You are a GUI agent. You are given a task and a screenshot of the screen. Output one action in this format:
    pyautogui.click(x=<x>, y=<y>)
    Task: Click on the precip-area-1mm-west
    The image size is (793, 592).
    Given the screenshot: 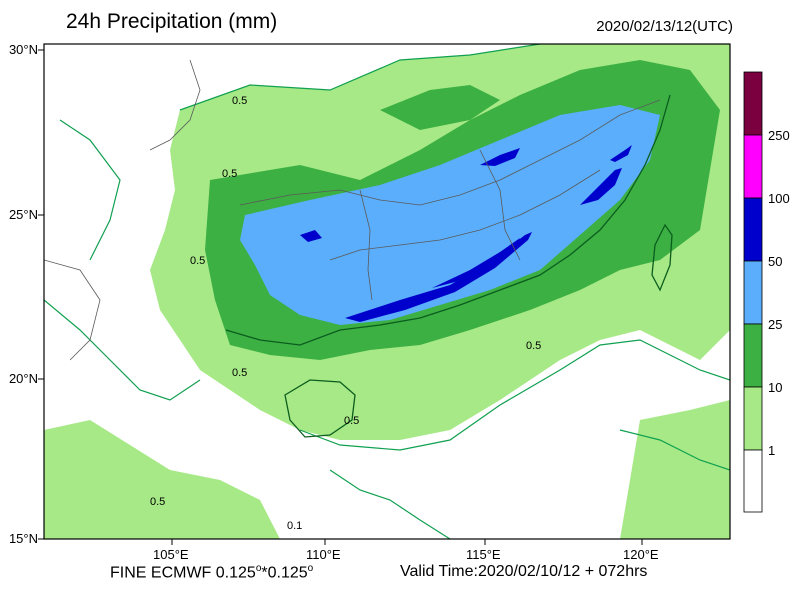 What is the action you would take?
    pyautogui.click(x=162, y=479)
    